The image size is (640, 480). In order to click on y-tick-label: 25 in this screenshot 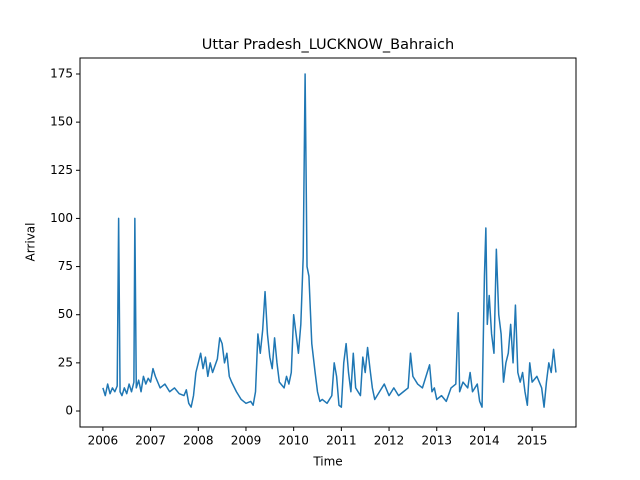, I will do `click(65, 362)`.